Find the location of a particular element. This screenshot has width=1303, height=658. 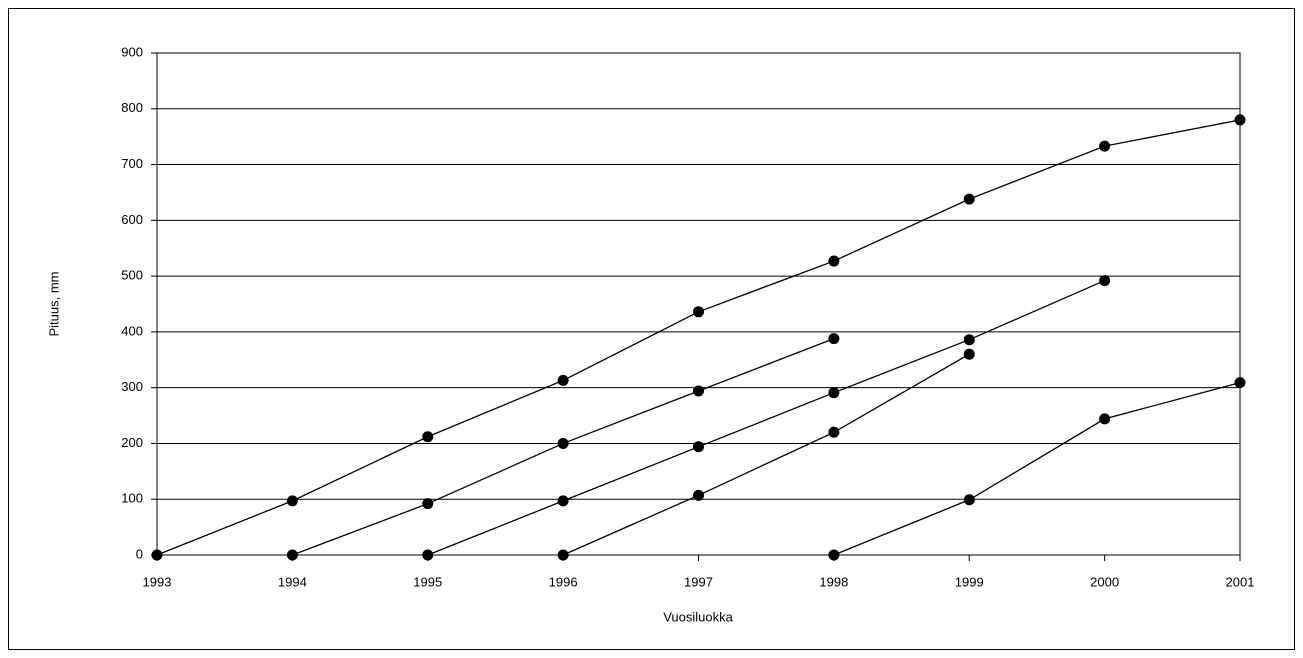

y-tick-label: 600 is located at coordinates (132, 219).